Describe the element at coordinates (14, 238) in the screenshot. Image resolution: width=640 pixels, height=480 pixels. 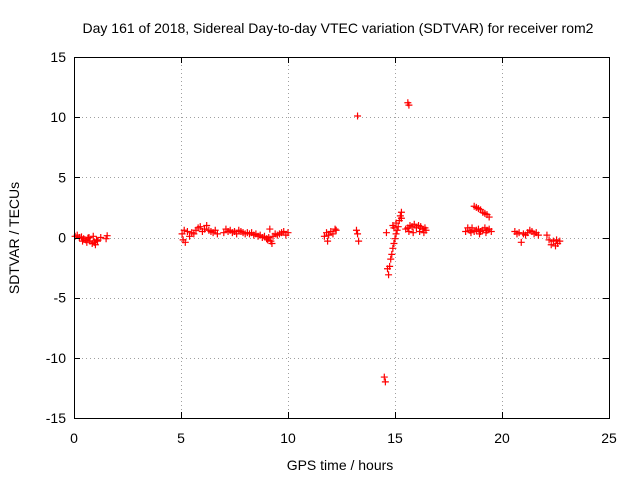
I see `y-axis-label: SDTVAR / TECUs` at that location.